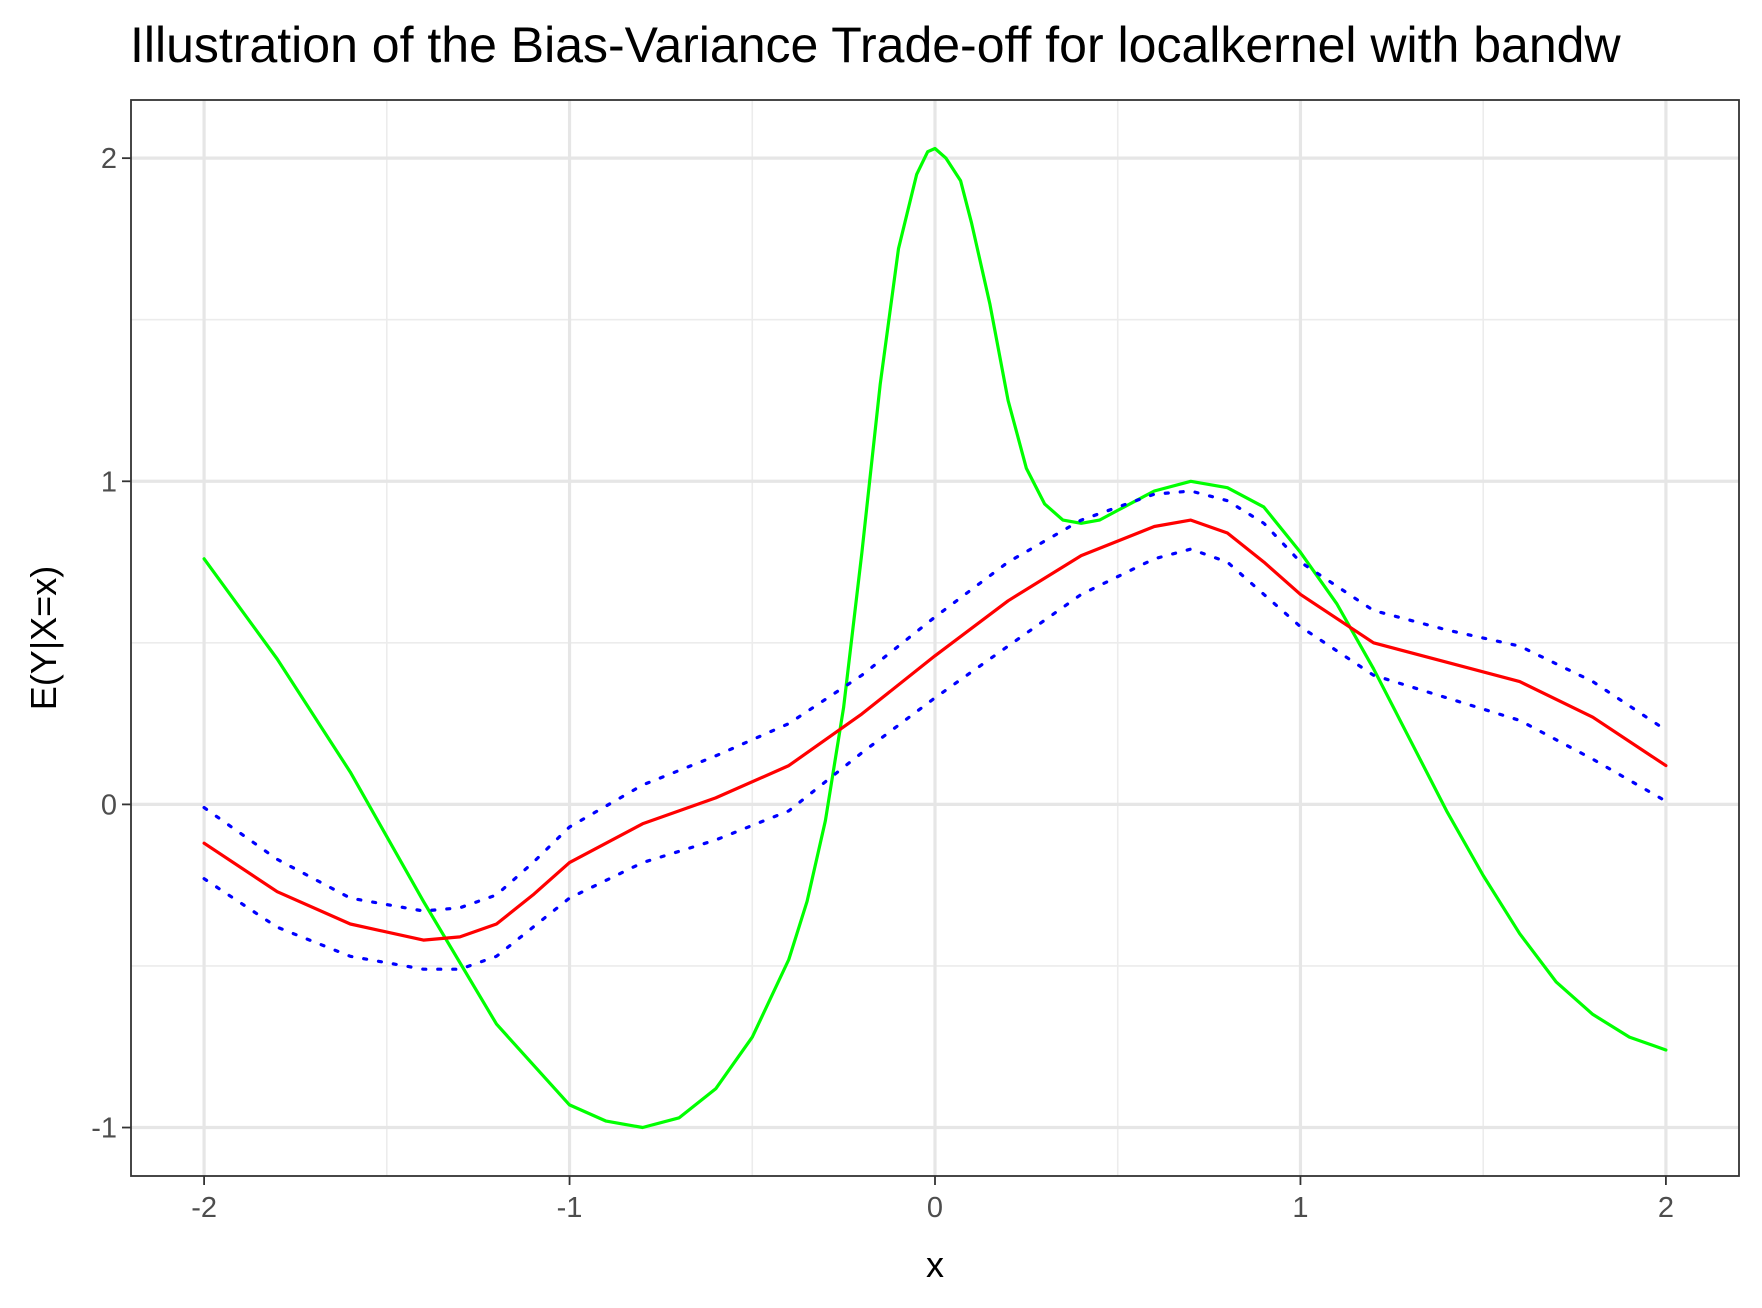 The height and width of the screenshot is (1308, 1762). What do you see at coordinates (570, 1208) in the screenshot?
I see `x-tick-label: -1` at bounding box center [570, 1208].